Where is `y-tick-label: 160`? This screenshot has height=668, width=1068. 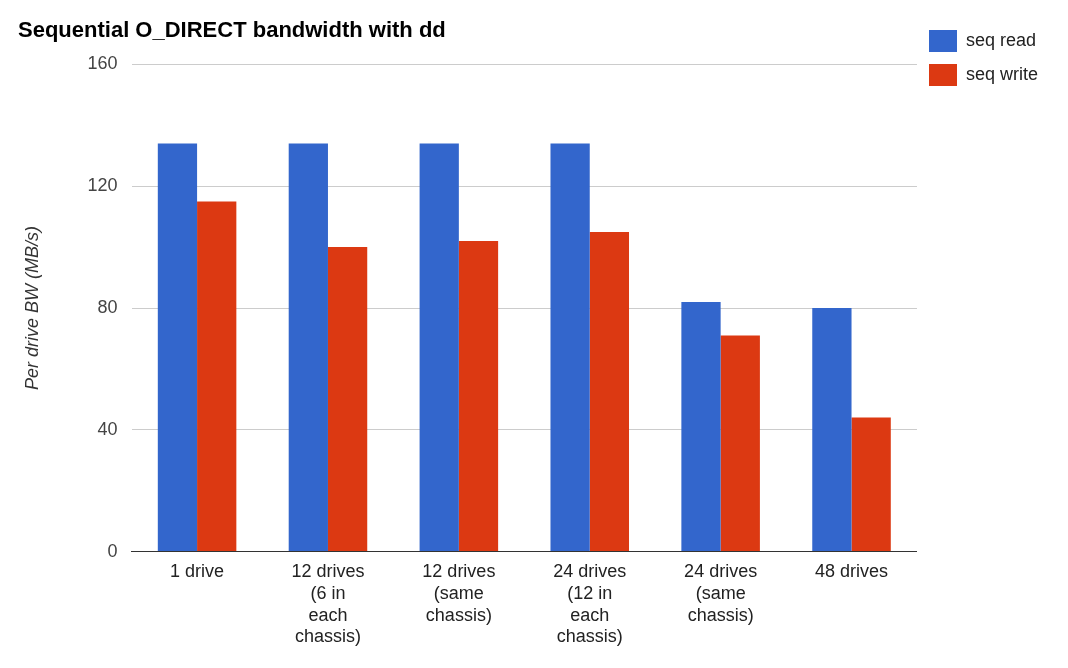
y-tick-label: 160 is located at coordinates (102, 63).